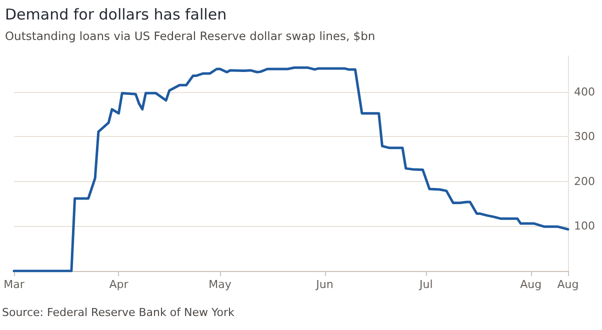 The width and height of the screenshot is (602, 330). What do you see at coordinates (324, 284) in the screenshot?
I see `x-tick-label: Jun` at bounding box center [324, 284].